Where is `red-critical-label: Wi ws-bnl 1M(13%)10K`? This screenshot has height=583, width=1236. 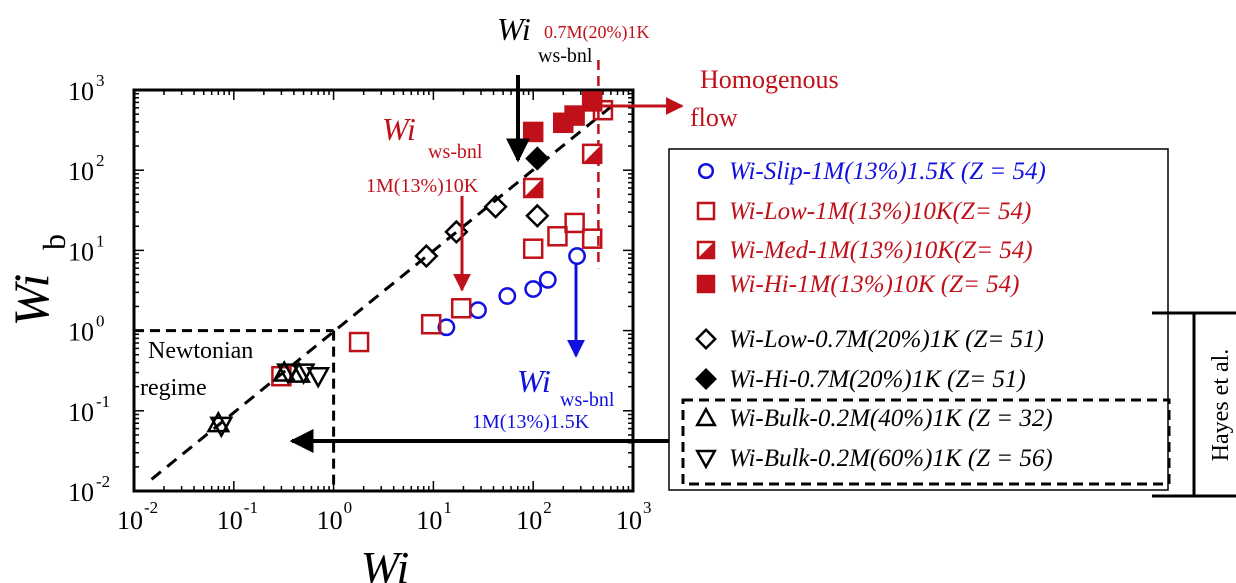 red-critical-label: Wi ws-bnl 1M(13%)10K is located at coordinates (424, 154).